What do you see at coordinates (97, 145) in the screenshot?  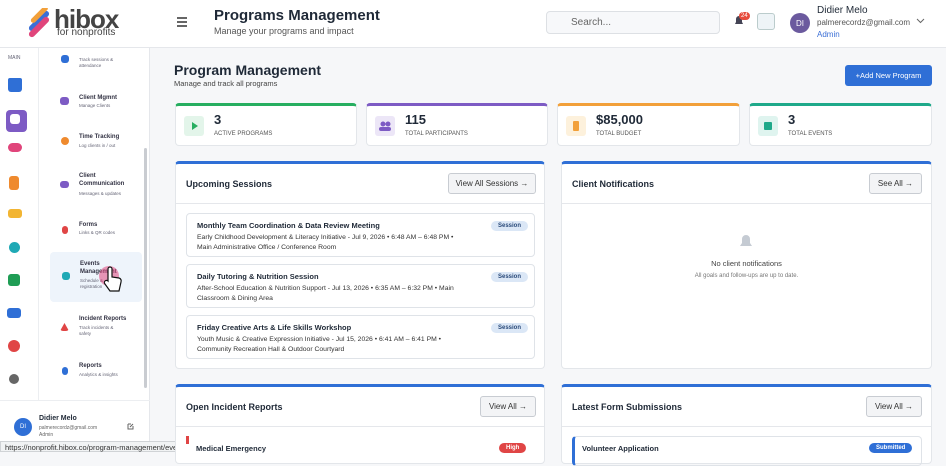 I see `menu-subtitle: Log clients in / out` at bounding box center [97, 145].